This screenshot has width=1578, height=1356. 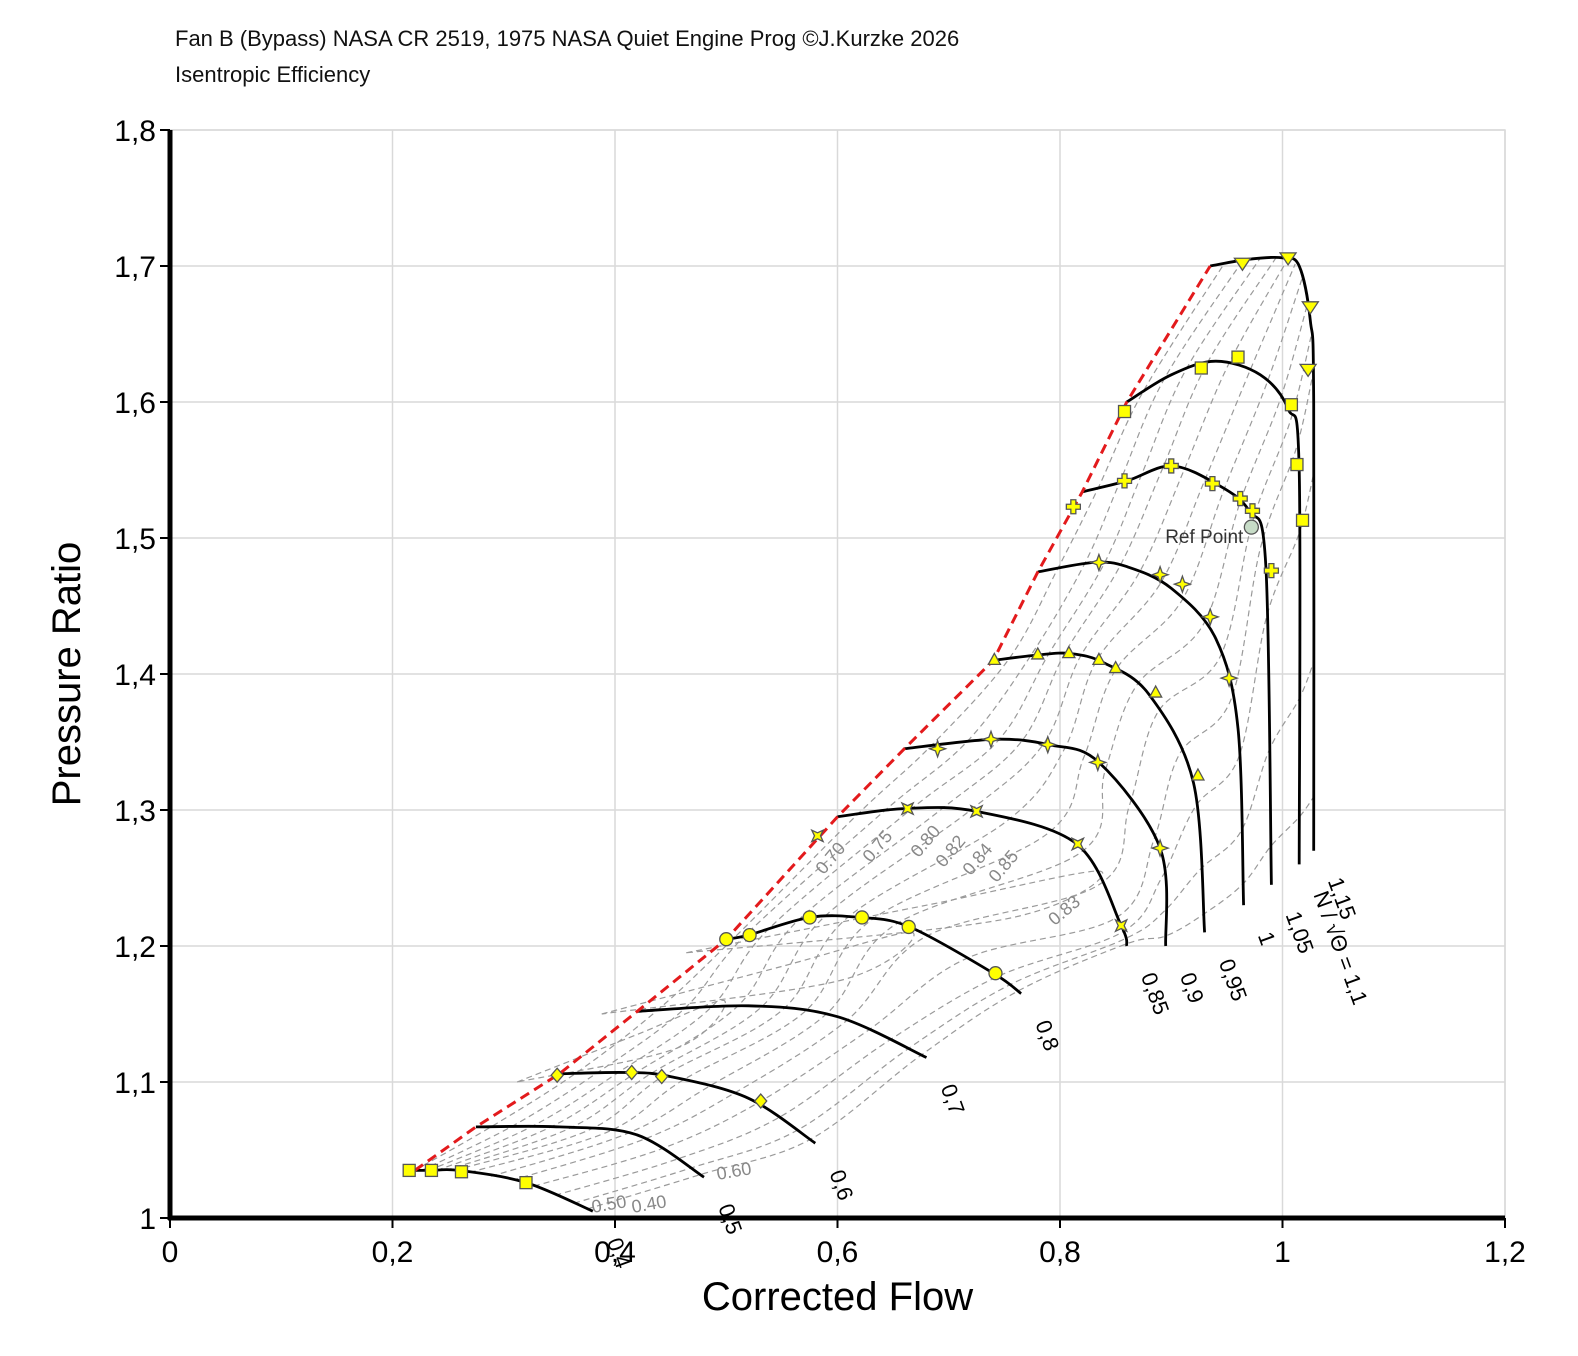 What do you see at coordinates (135, 811) in the screenshot?
I see `y-tick-label: 1,3` at bounding box center [135, 811].